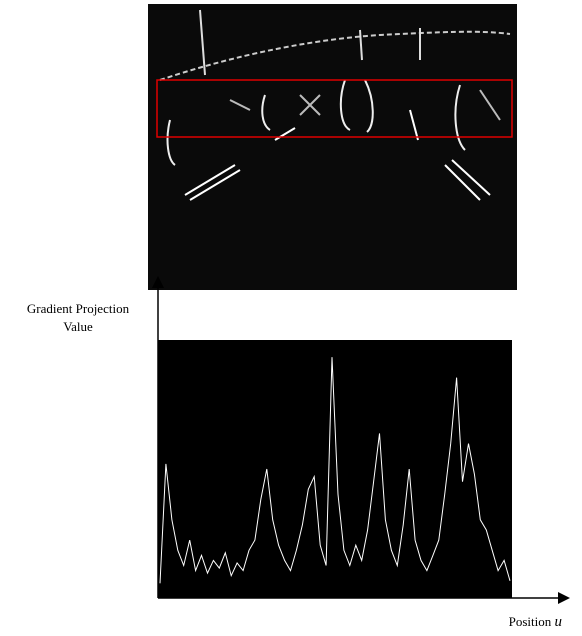  Describe the element at coordinates (78, 308) in the screenshot. I see `y-axis-label: Gradient Projection` at that location.